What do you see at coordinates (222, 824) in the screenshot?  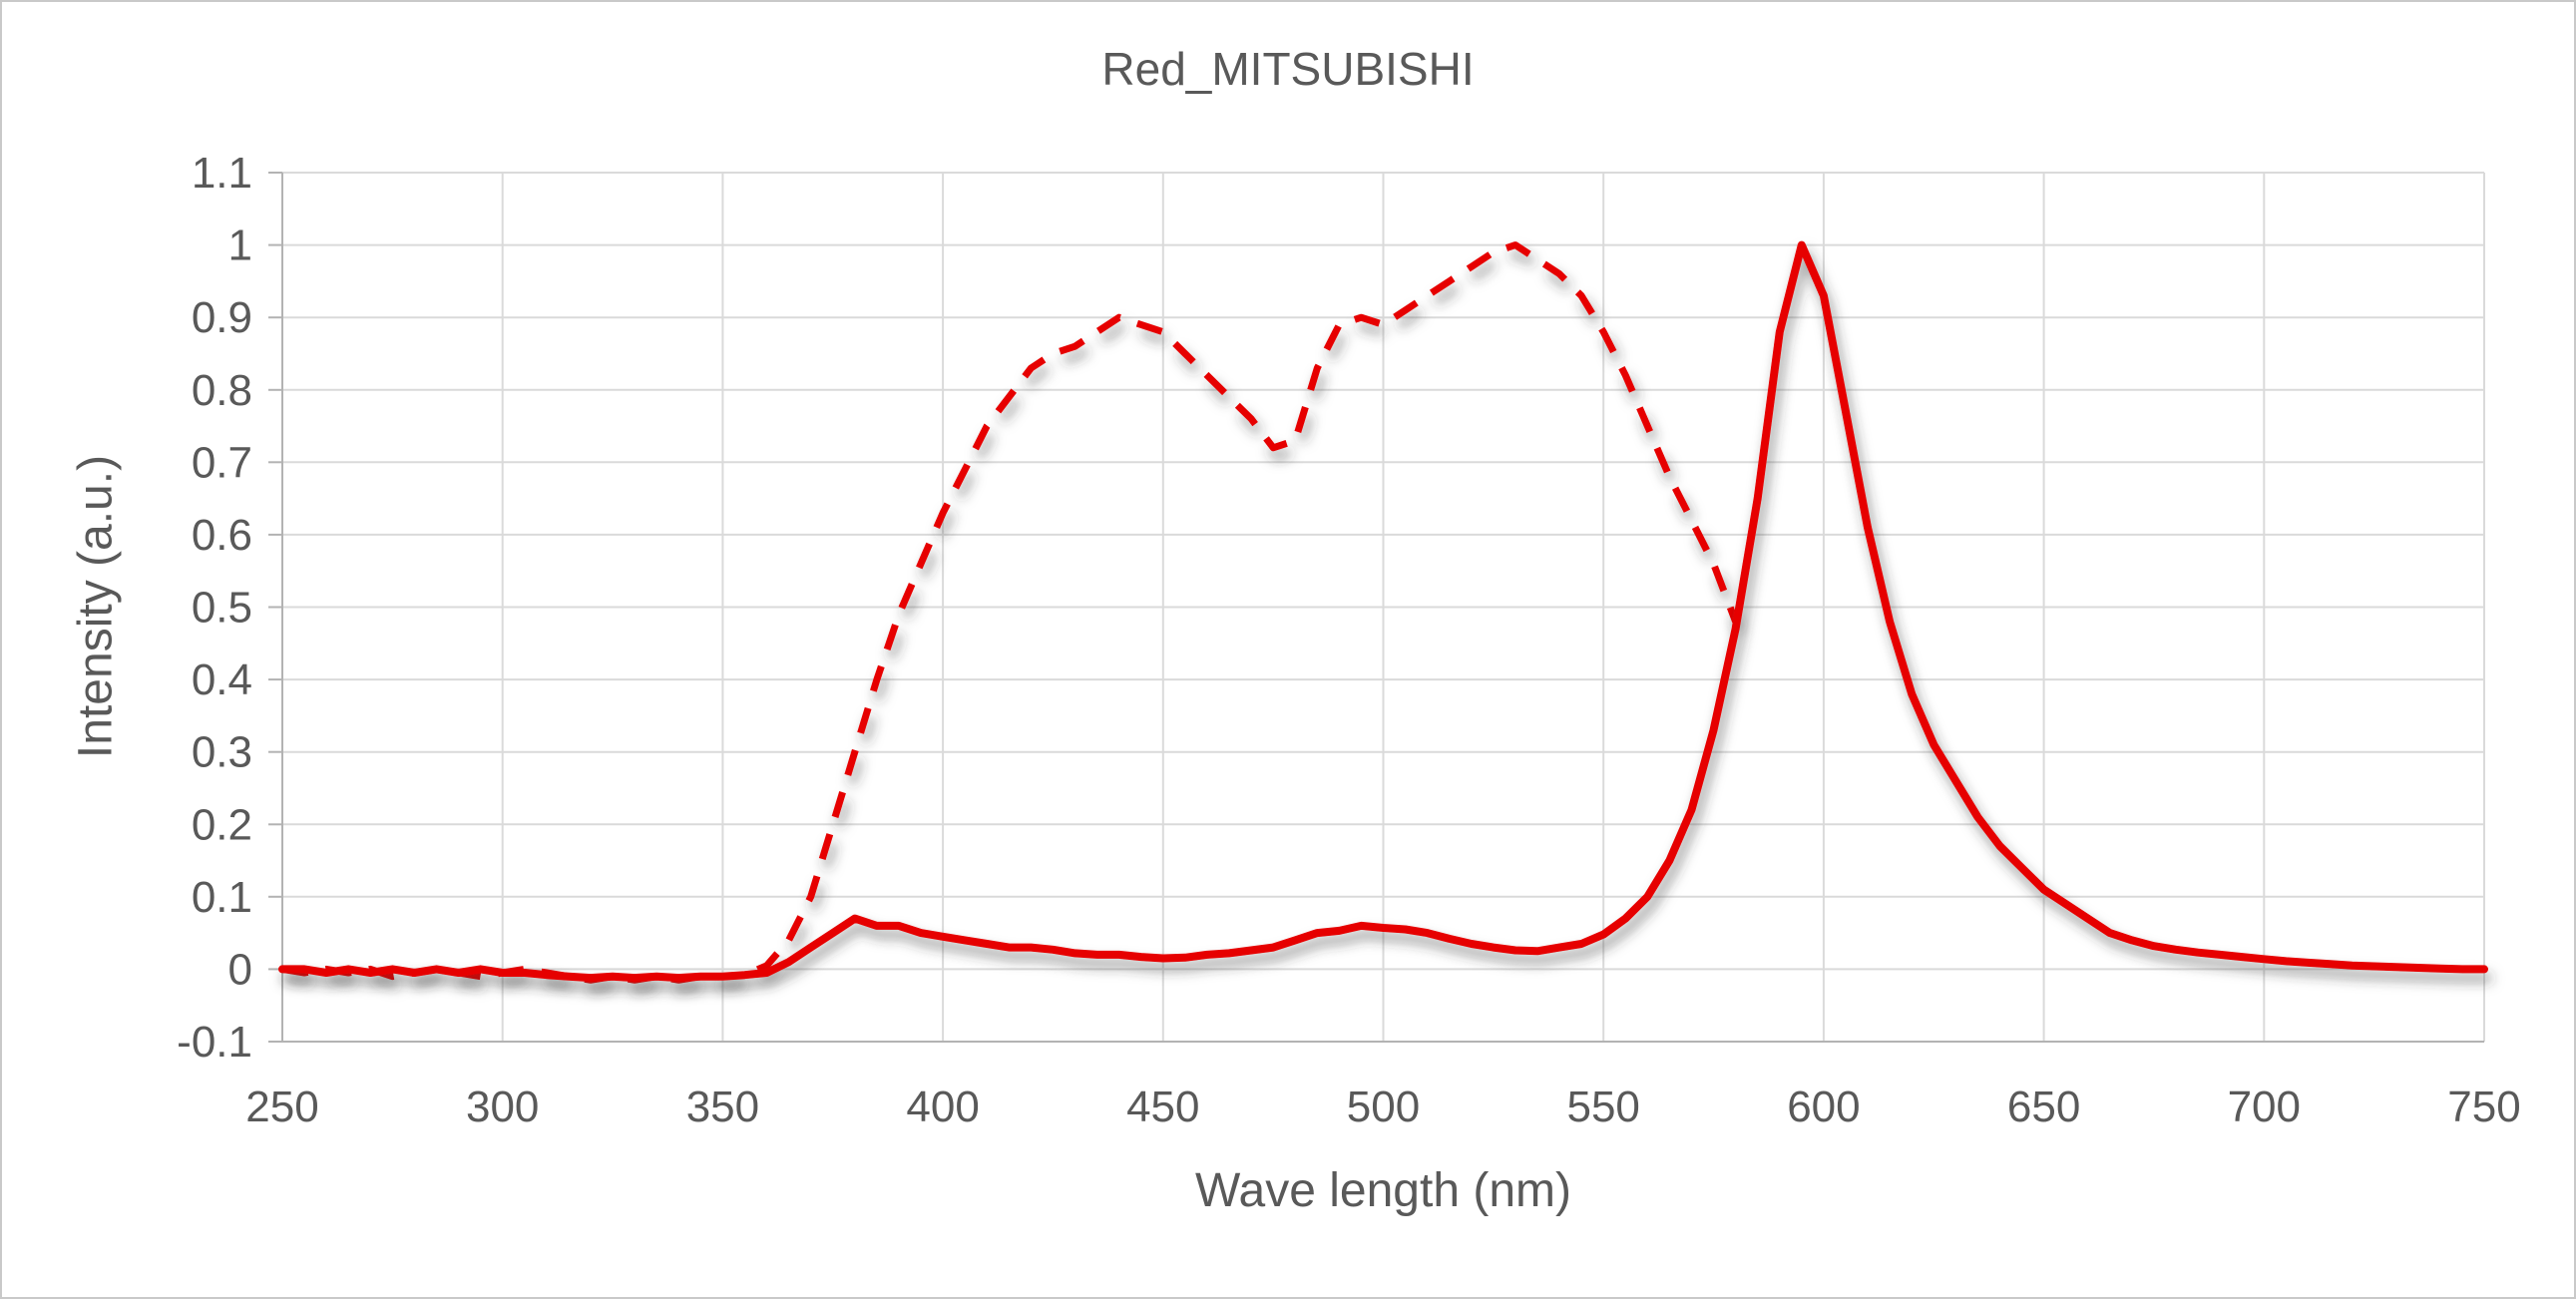 I see `y-tick-label: 0.2` at bounding box center [222, 824].